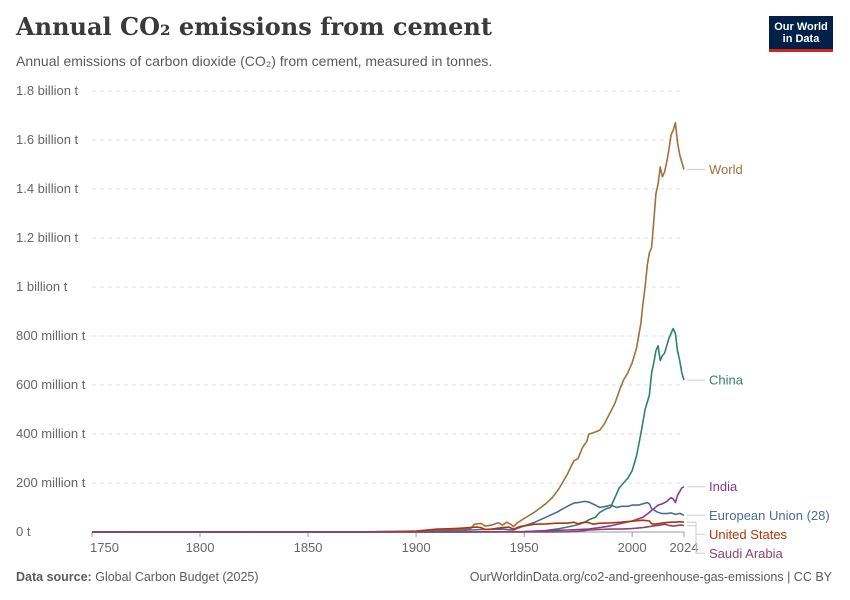 This screenshot has width=850, height=600. What do you see at coordinates (47, 139) in the screenshot?
I see `y-tick-label: 1.6 billion t` at bounding box center [47, 139].